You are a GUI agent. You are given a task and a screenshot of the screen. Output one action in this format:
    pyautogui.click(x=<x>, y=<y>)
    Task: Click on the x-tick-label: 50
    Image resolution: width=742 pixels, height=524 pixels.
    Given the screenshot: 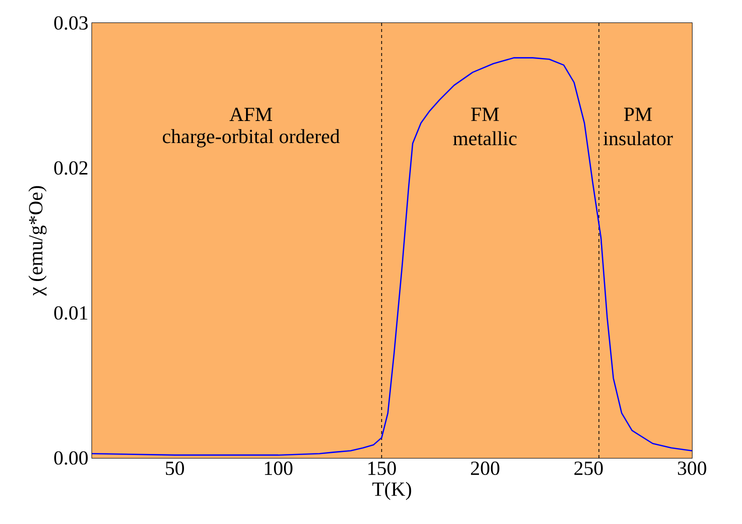 What is the action you would take?
    pyautogui.click(x=175, y=469)
    